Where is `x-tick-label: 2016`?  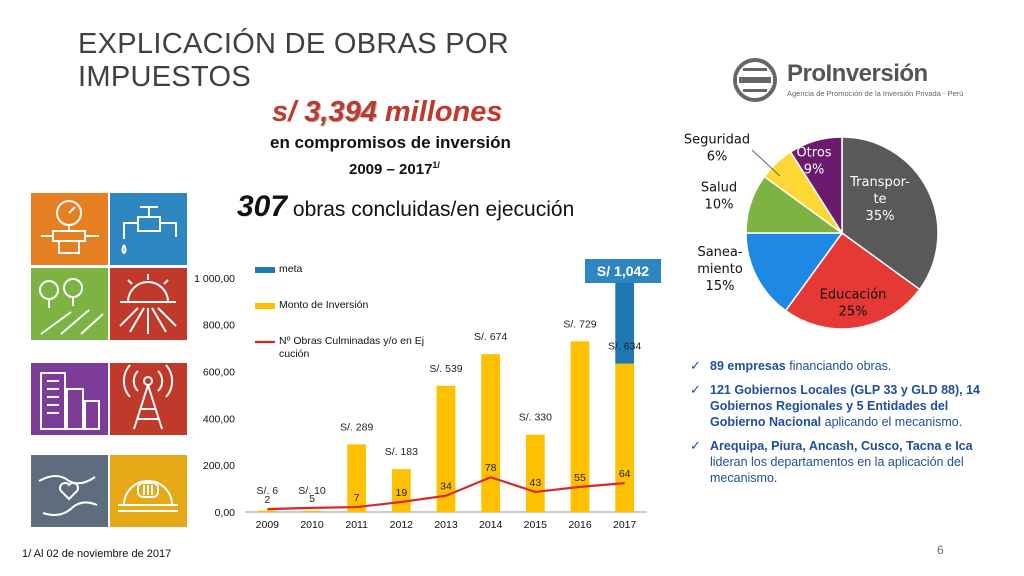 x-tick-label: 2016 is located at coordinates (580, 525).